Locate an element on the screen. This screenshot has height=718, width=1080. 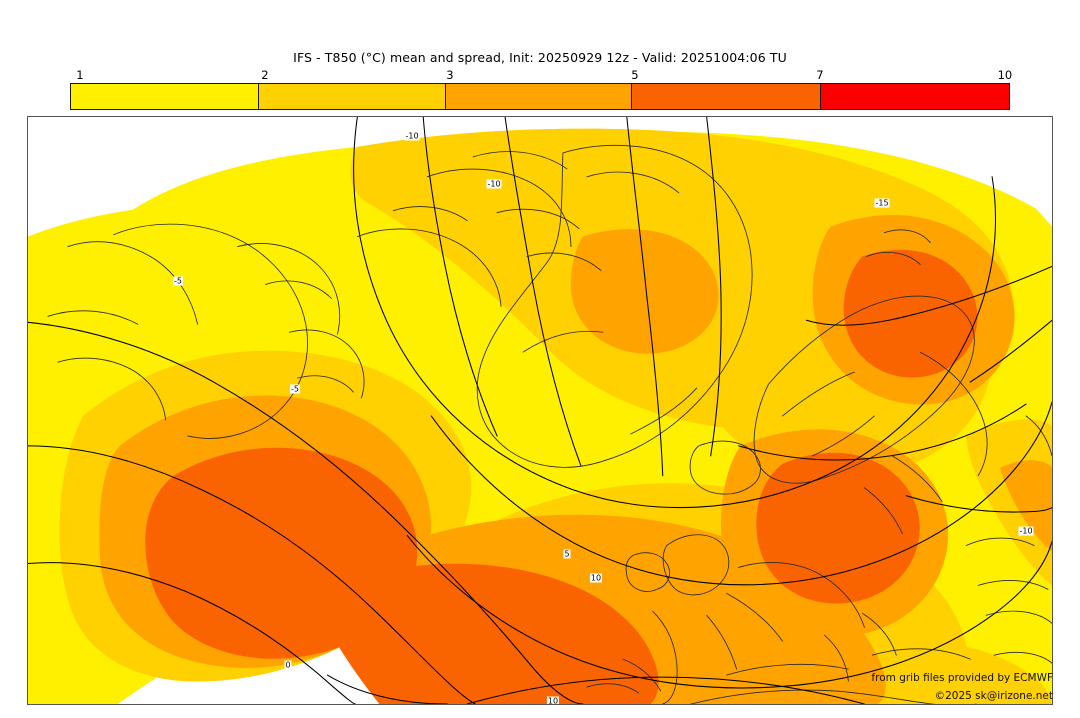
colorbar-tick-2: 2 is located at coordinates (265, 75).